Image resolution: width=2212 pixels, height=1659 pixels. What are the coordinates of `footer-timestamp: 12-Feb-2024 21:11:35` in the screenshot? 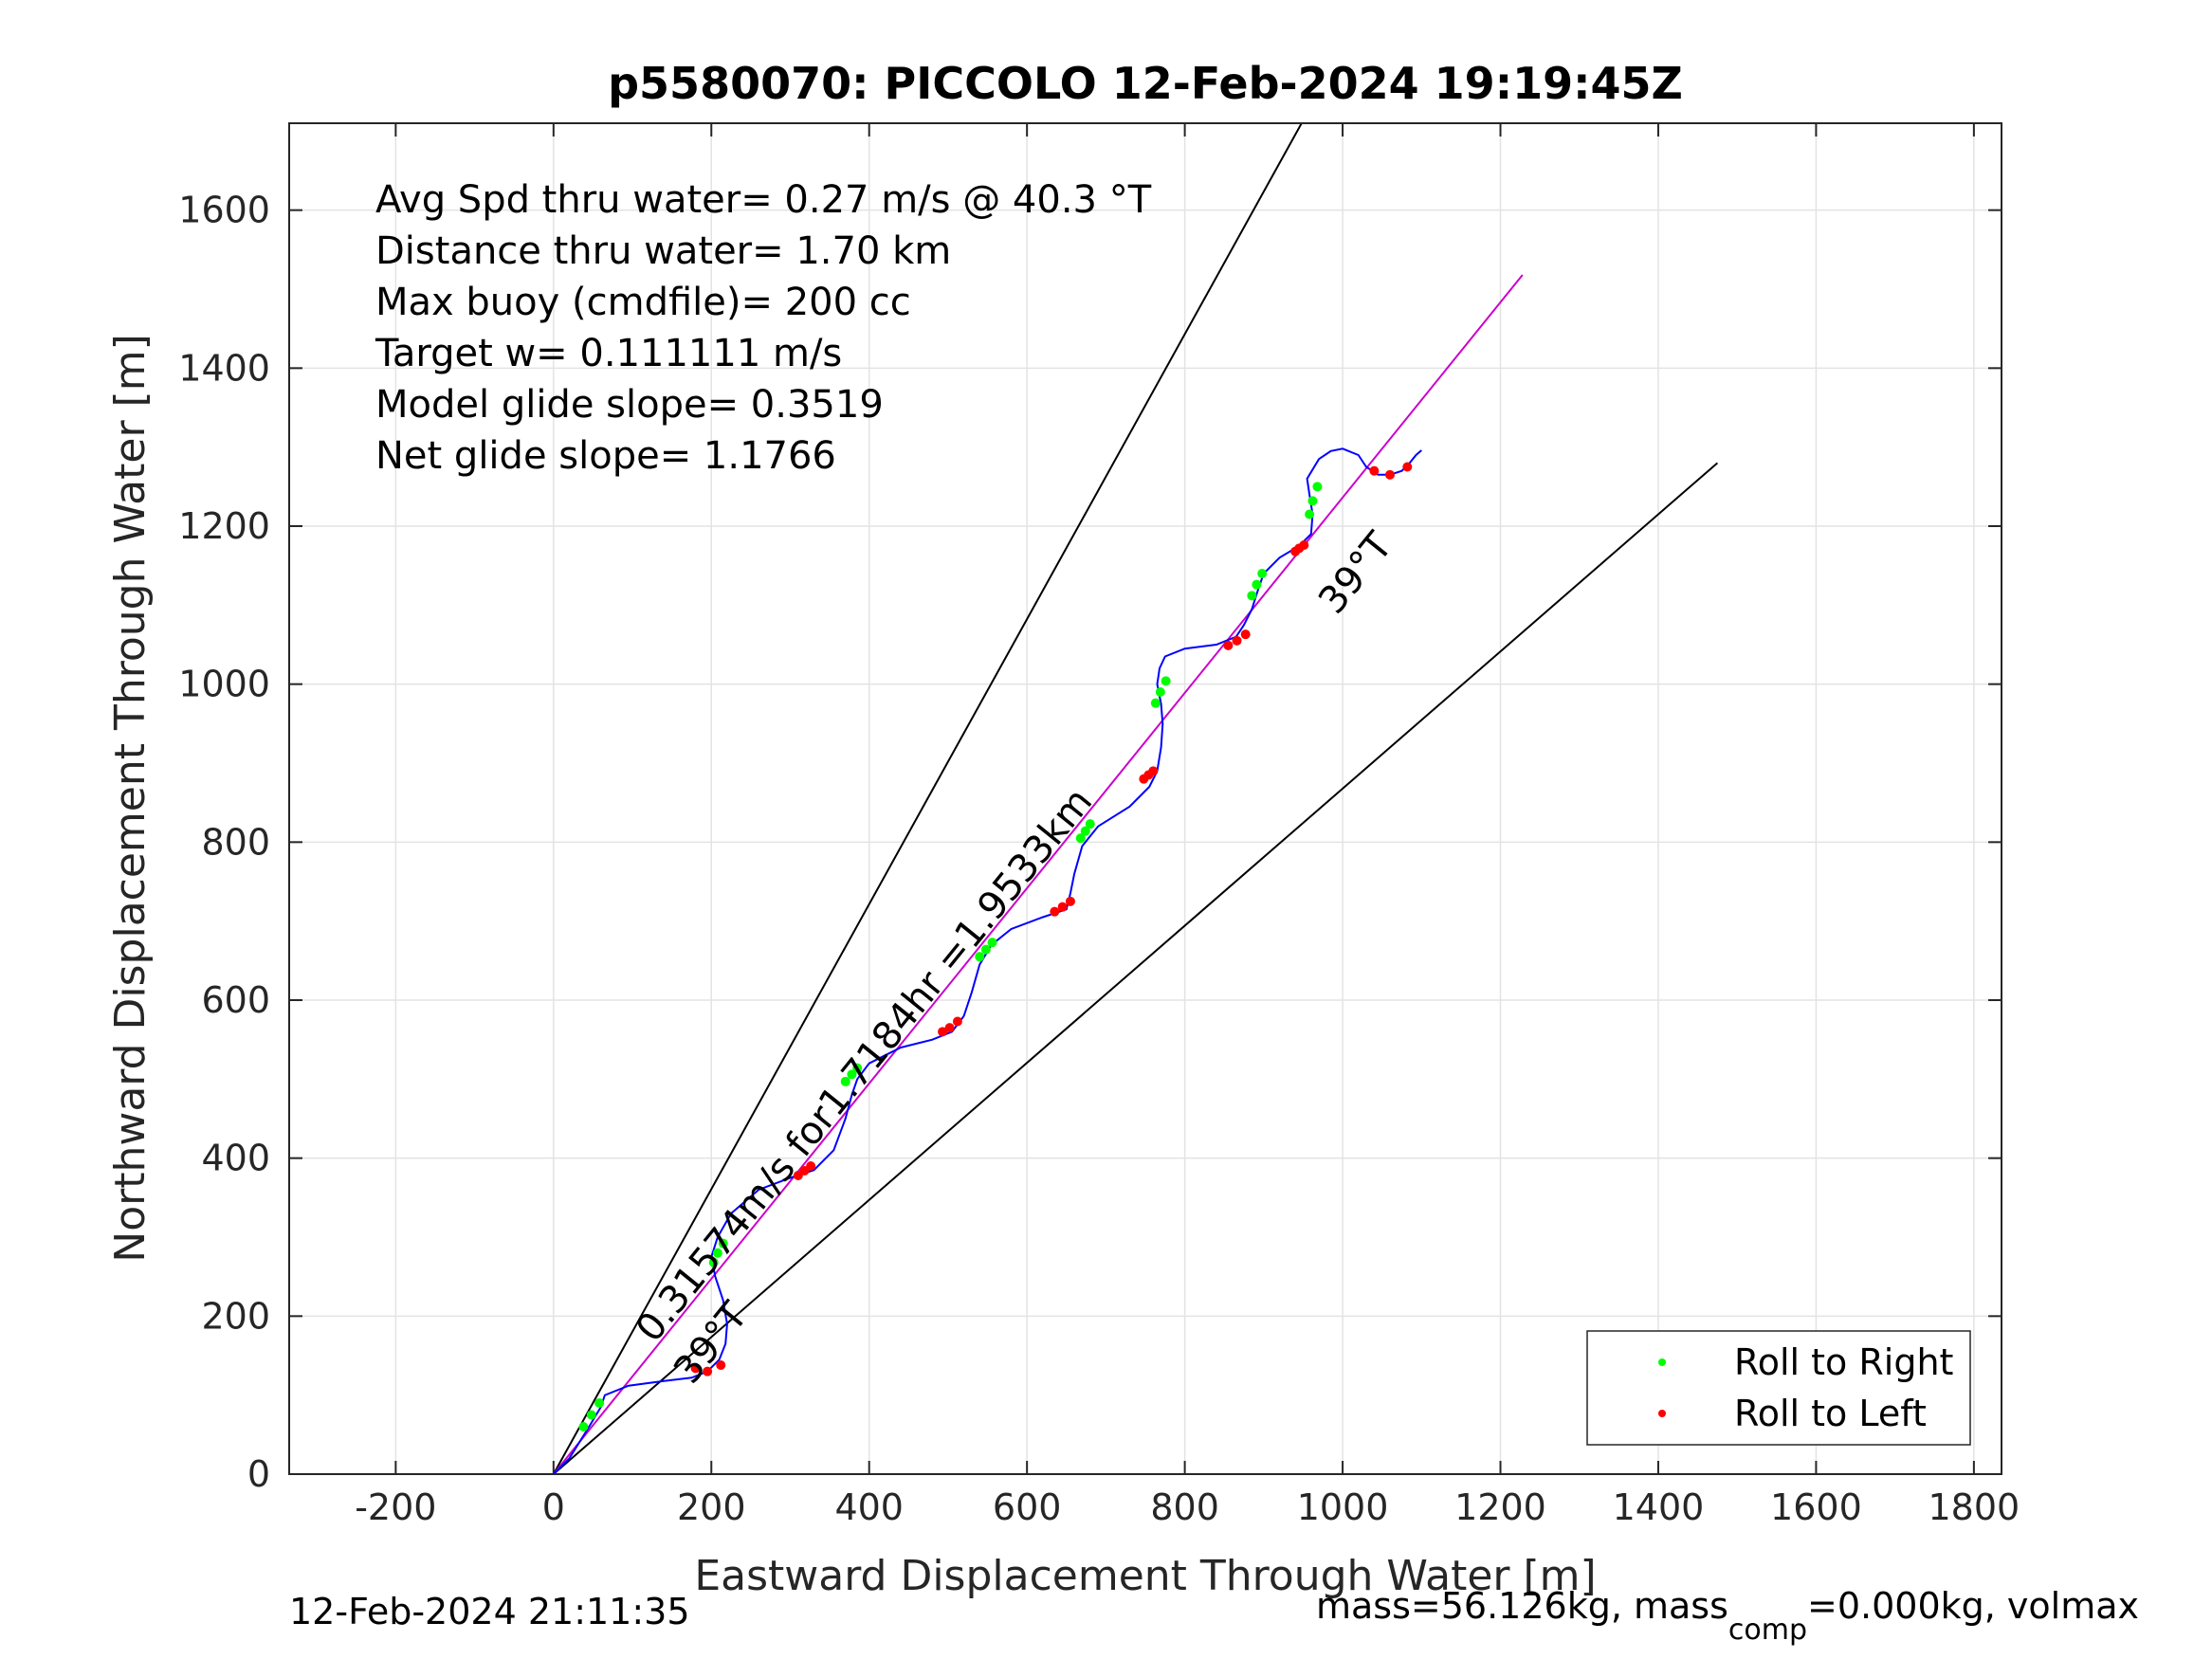 It's located at (489, 1611).